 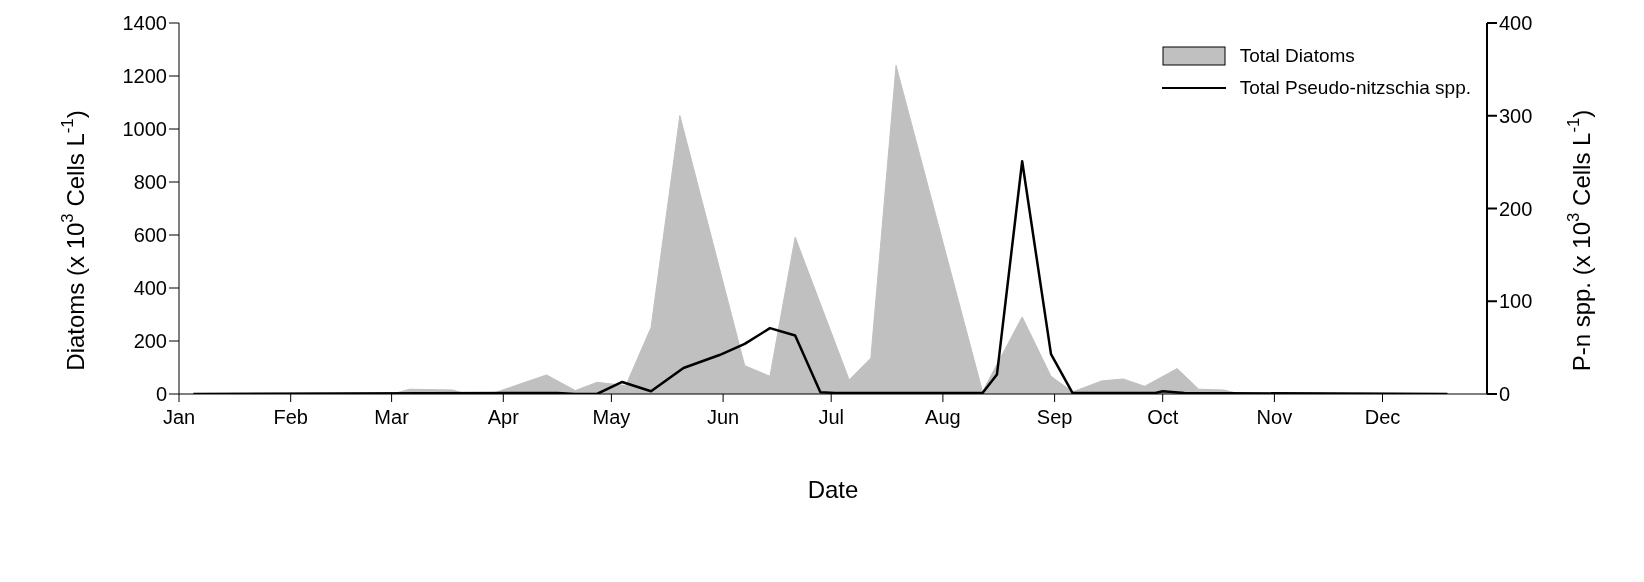 I want to click on x-tick-label: Jul, so click(x=831, y=417).